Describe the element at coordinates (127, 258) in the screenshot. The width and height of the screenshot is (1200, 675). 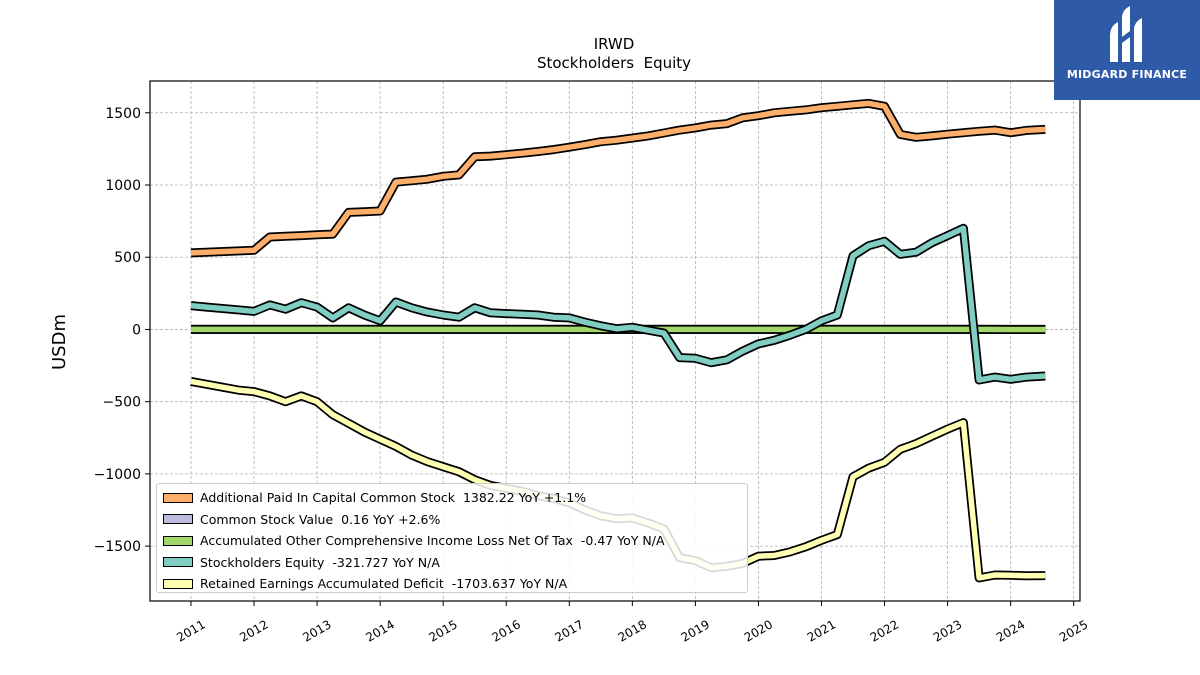
I see `y-tick-label: 500` at that location.